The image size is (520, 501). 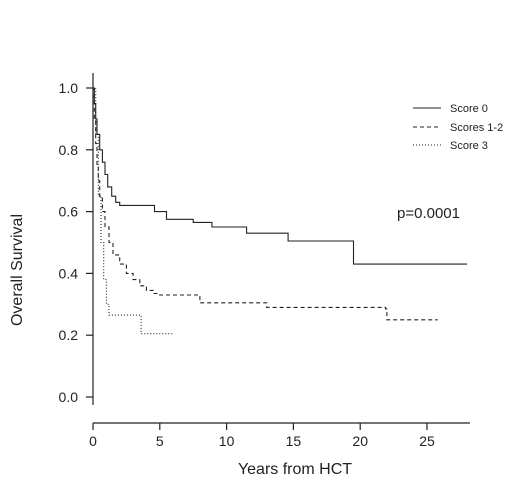 I want to click on x-tick-label: 25, so click(x=427, y=441).